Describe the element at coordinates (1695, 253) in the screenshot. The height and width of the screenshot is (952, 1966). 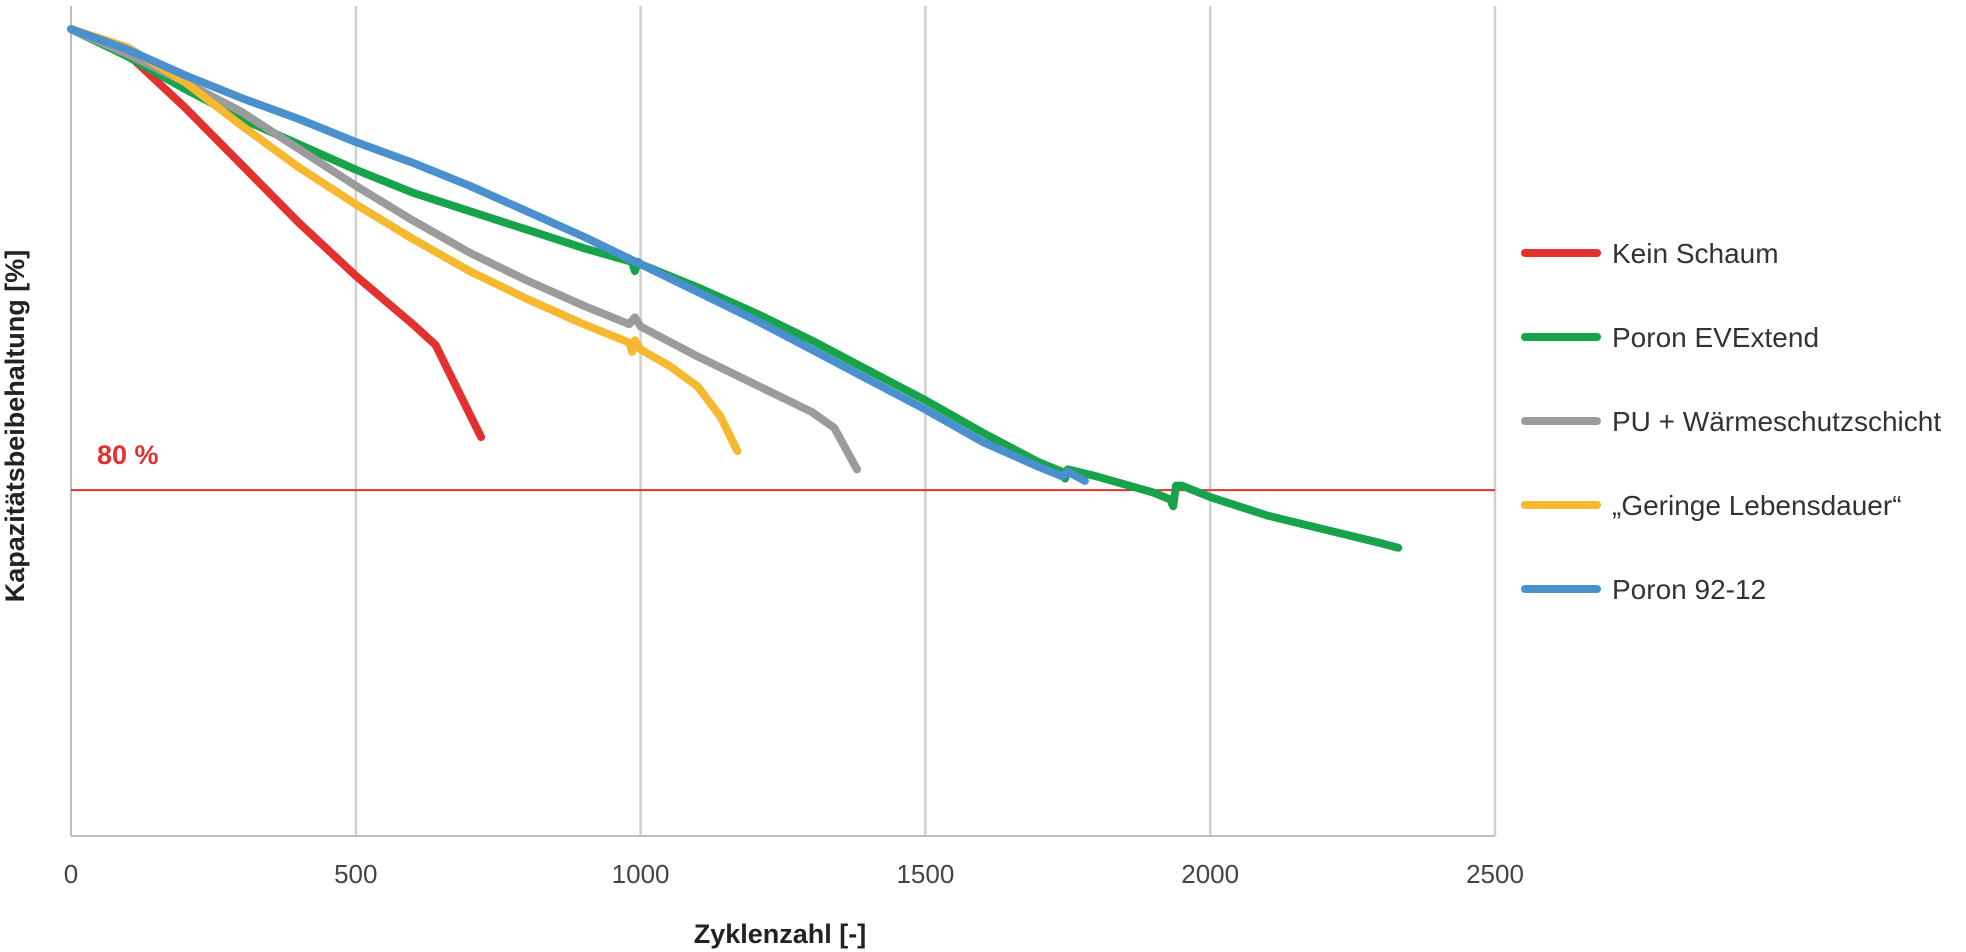
I see `legend-label-1: Kein Schaum` at that location.